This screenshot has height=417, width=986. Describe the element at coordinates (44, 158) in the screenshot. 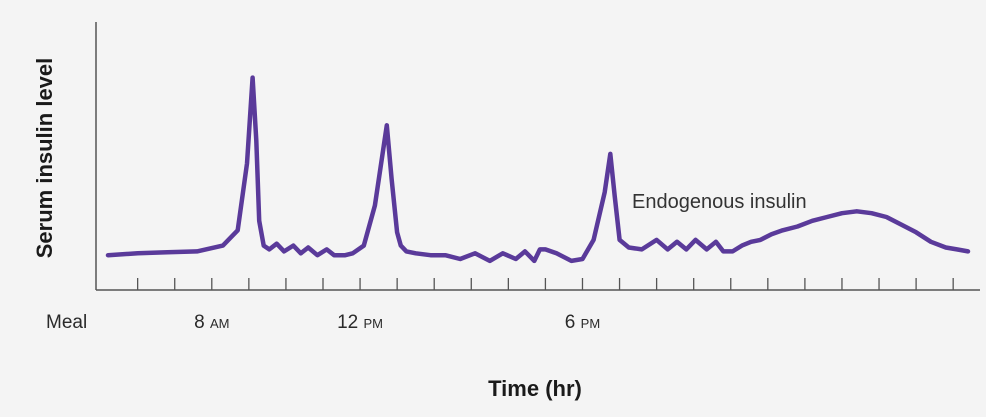

I see `y-axis-label: Serum insulin level` at that location.